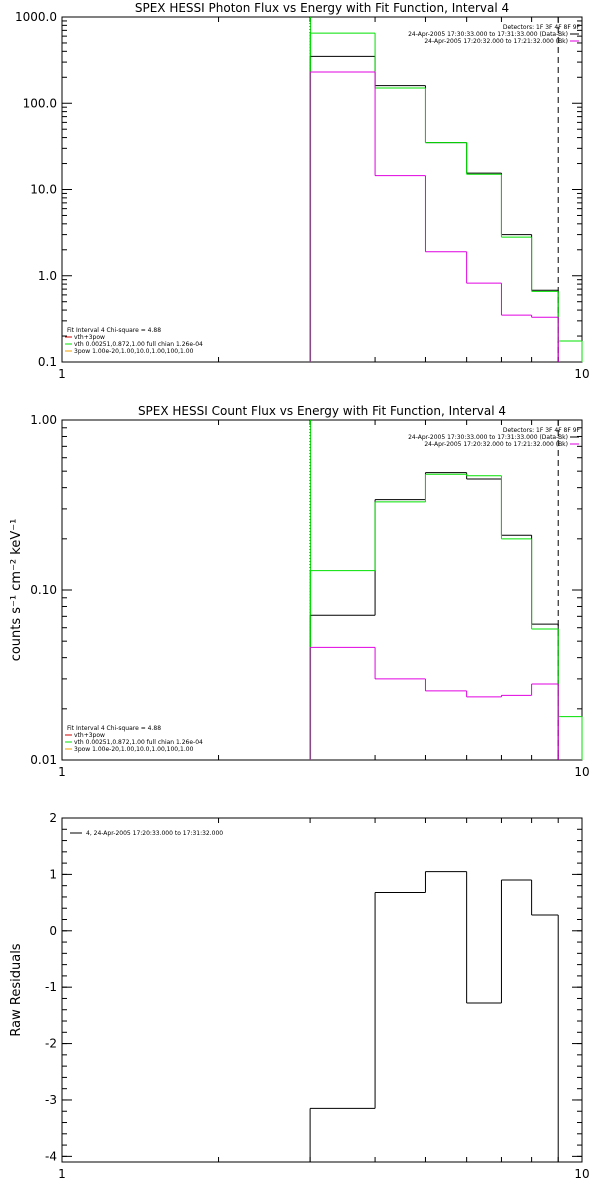 This screenshot has height=1200, width=600. Describe the element at coordinates (43, 590) in the screenshot. I see `y-tick-label: 0.10` at that location.